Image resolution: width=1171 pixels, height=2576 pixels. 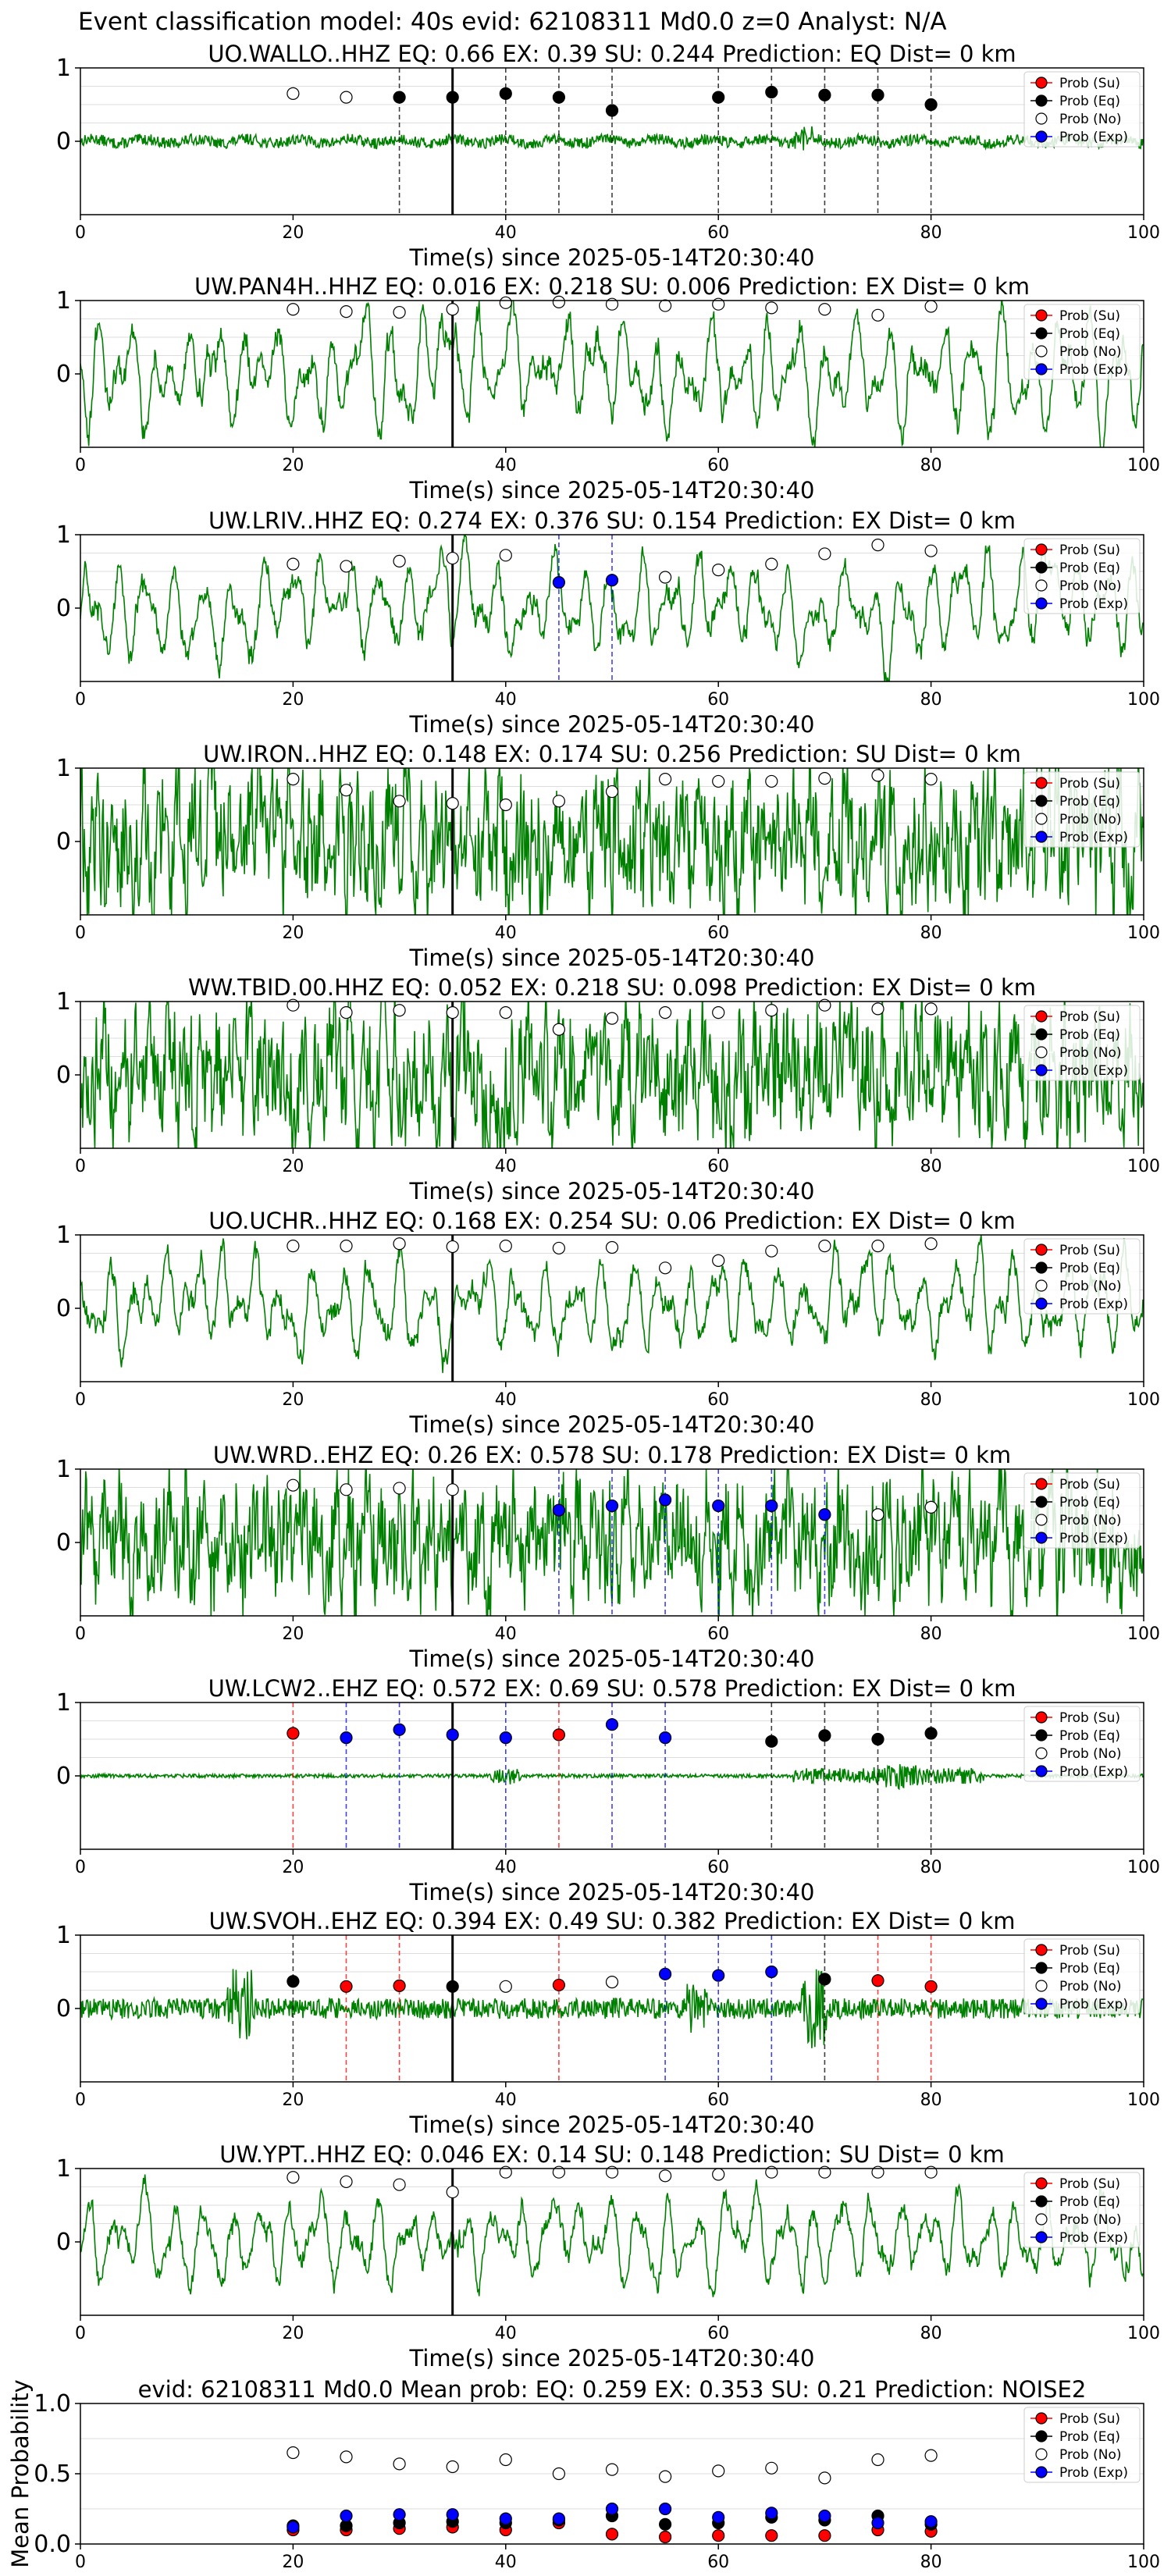 I want to click on x-tick-label: 40, so click(x=506, y=1634).